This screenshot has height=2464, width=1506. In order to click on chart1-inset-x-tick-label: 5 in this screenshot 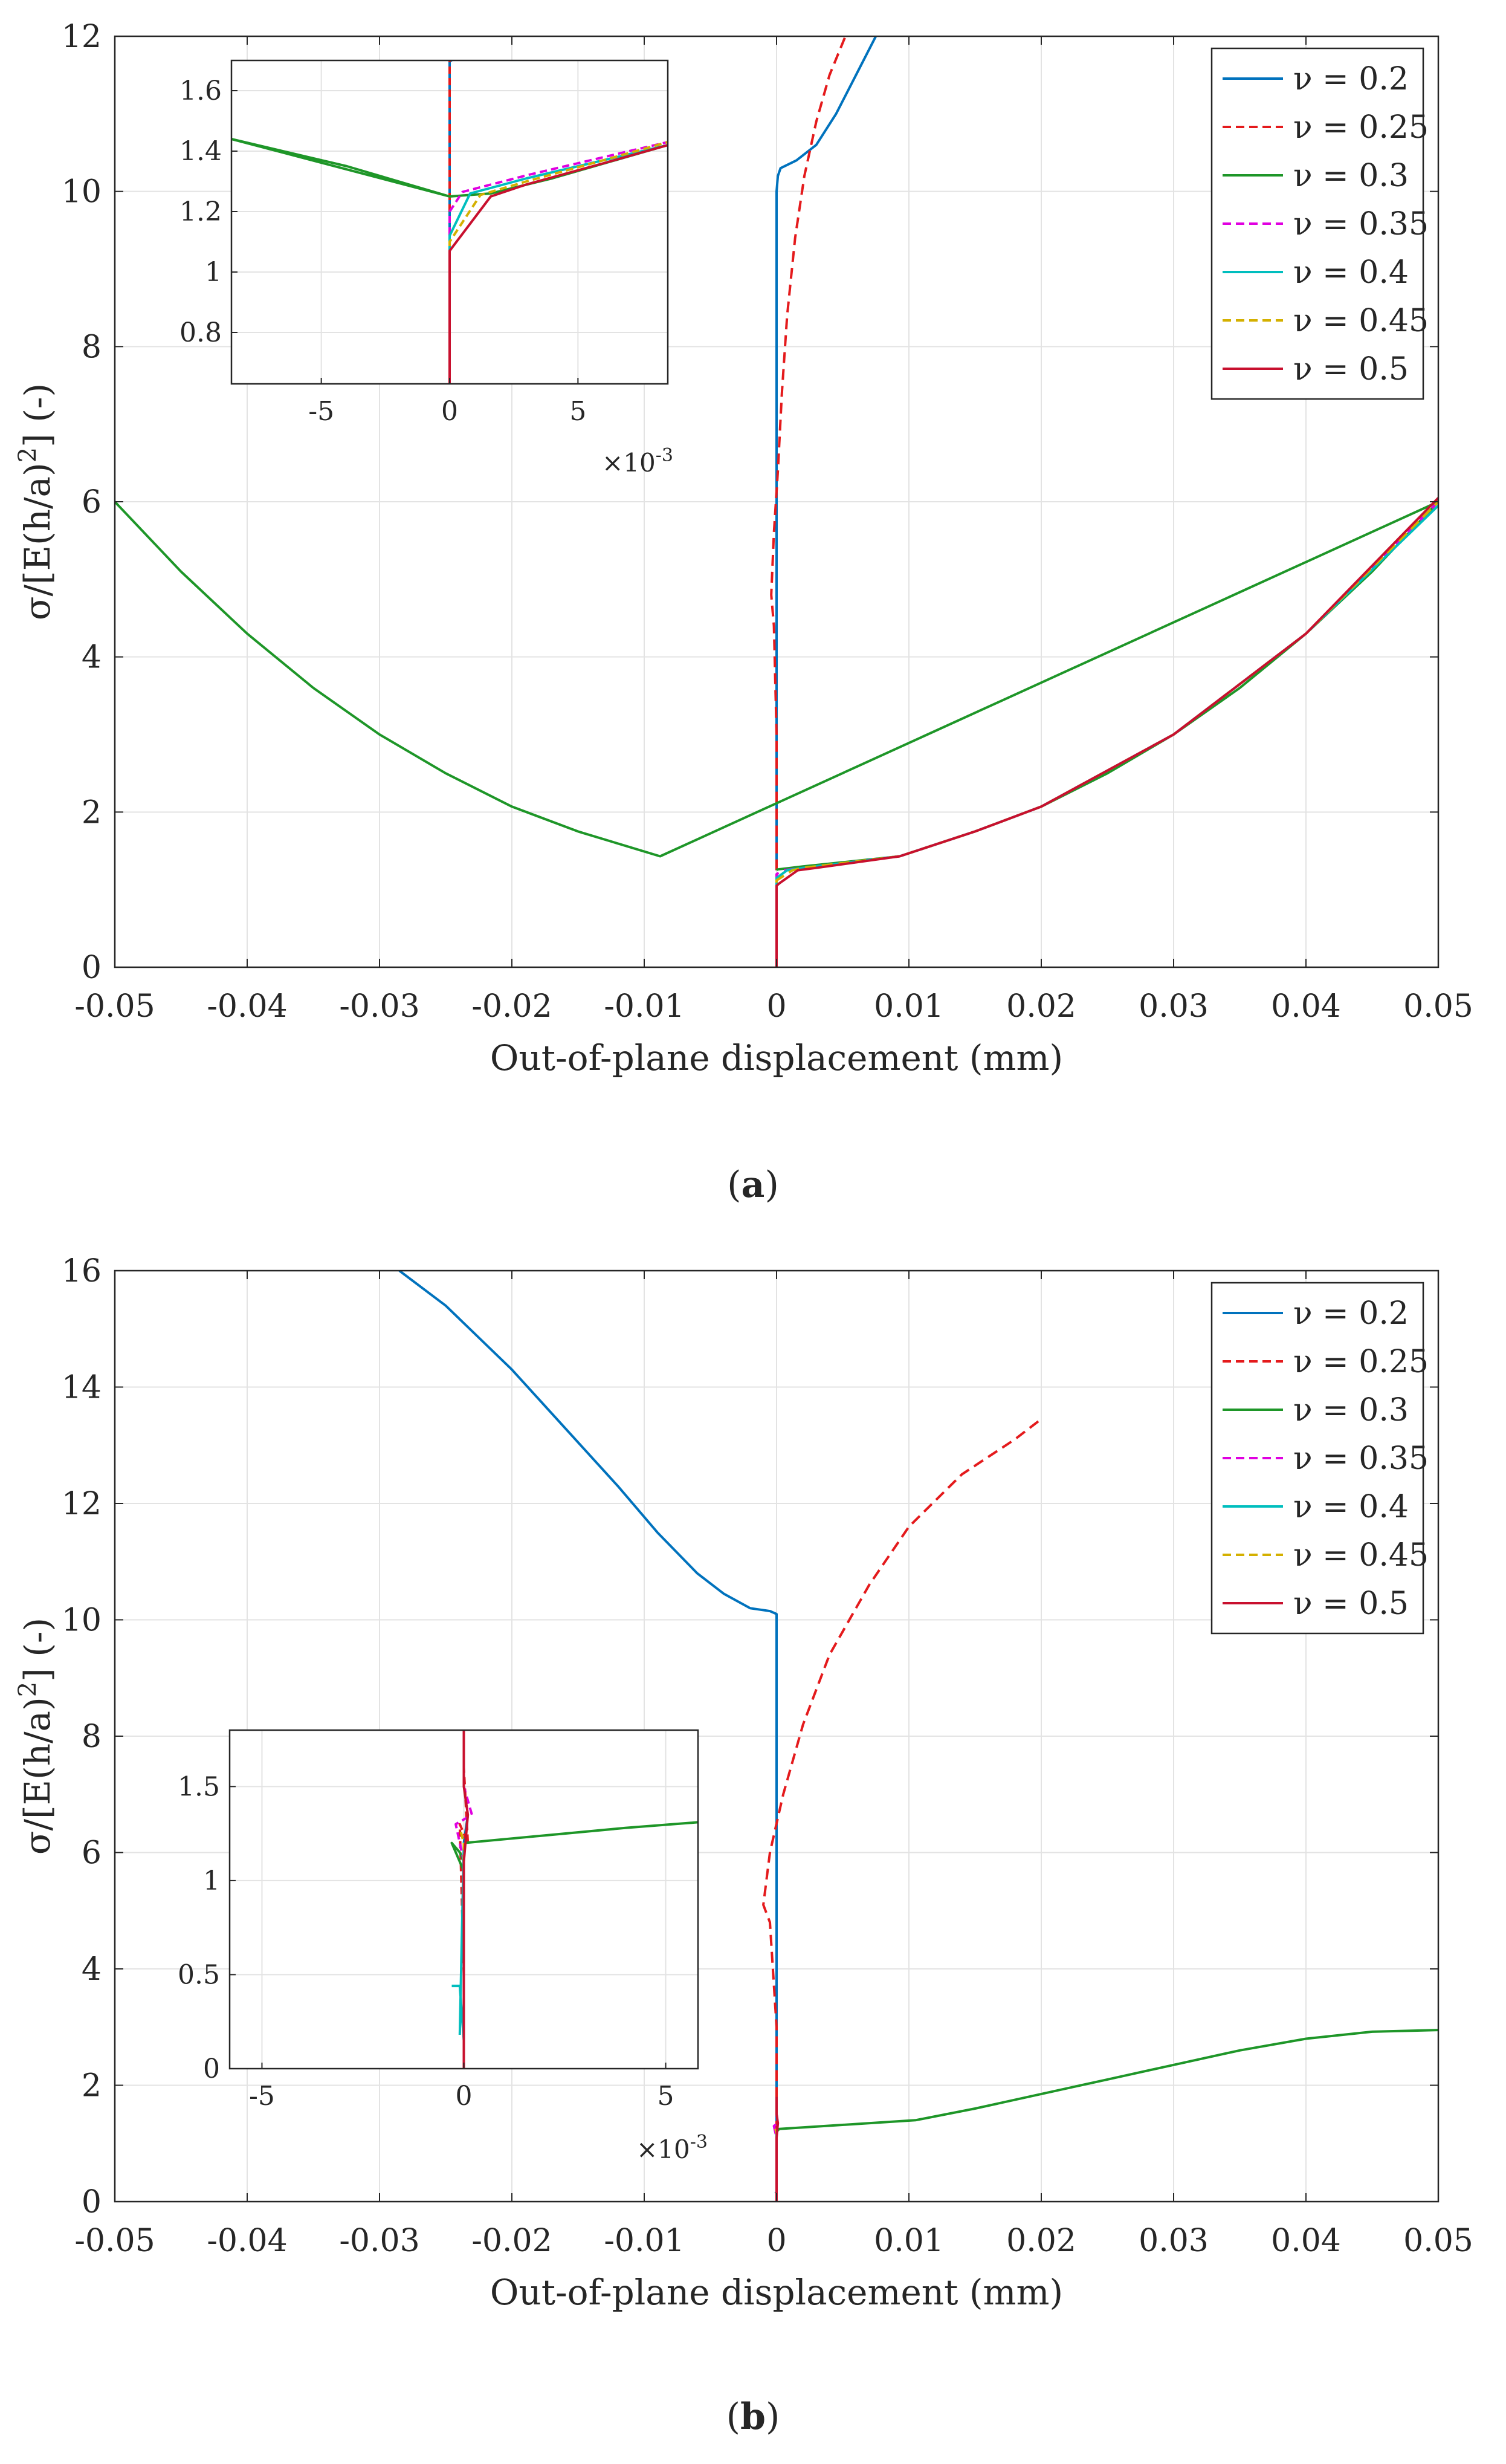, I will do `click(666, 2096)`.